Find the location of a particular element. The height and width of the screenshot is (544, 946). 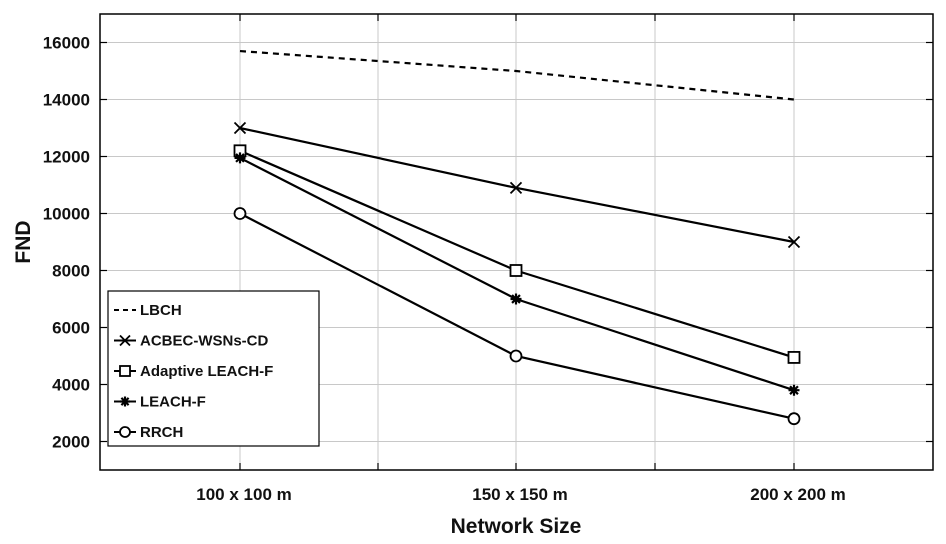

x-tick-label: 200 x 200 m is located at coordinates (797, 494).